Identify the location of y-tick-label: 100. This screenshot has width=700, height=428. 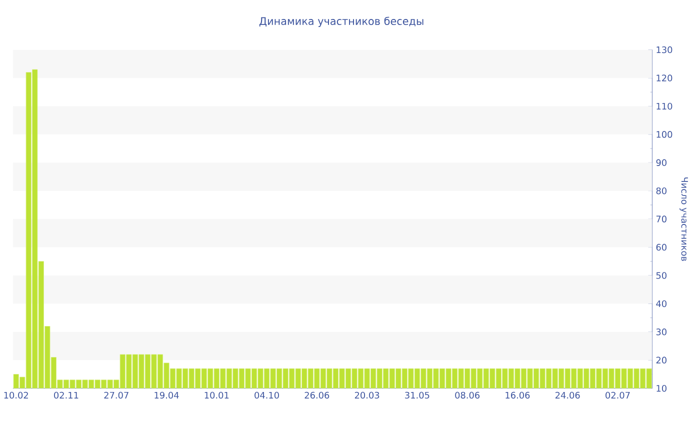
(664, 134).